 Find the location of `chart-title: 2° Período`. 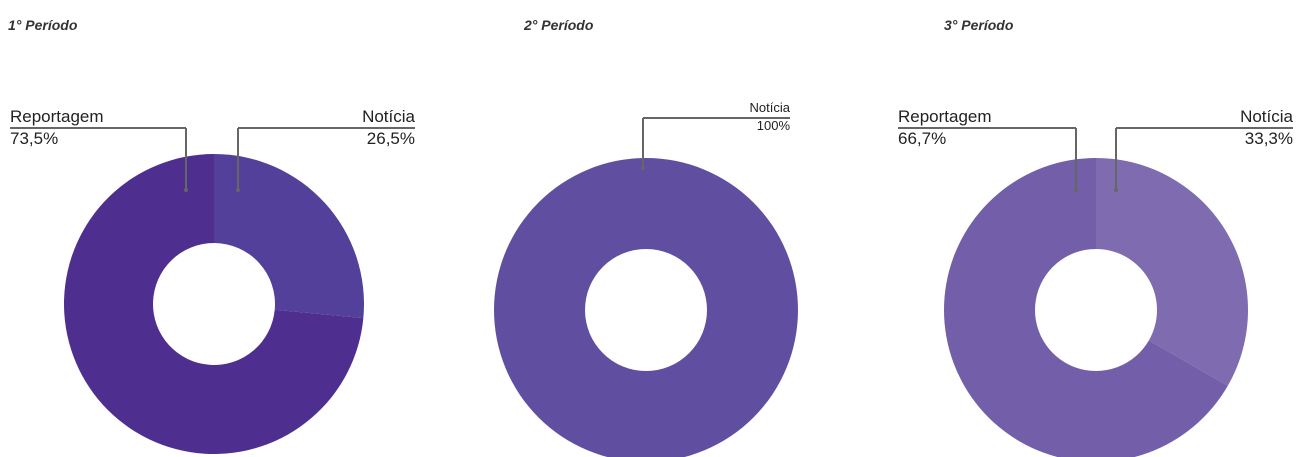

chart-title: 2° Período is located at coordinates (558, 25).